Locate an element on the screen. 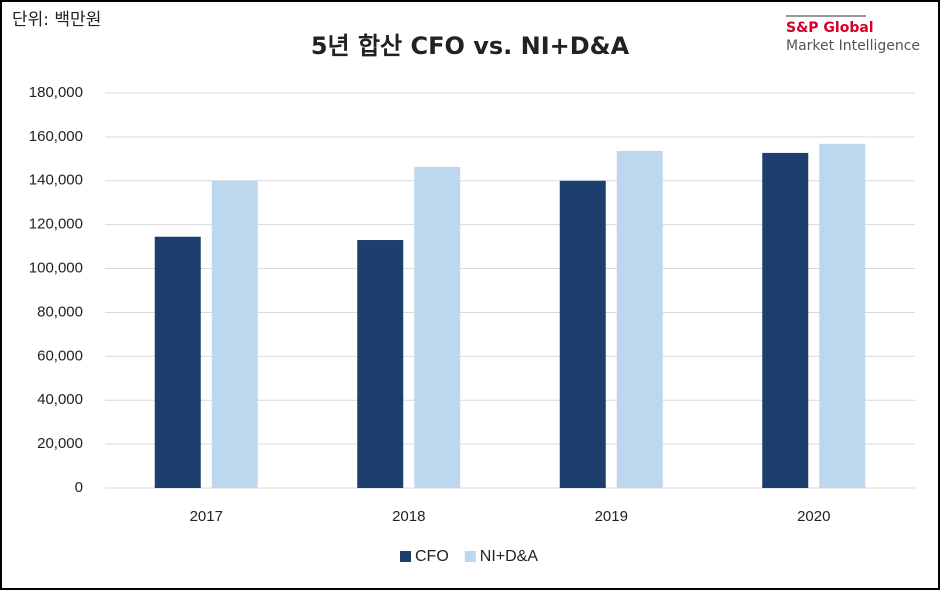 Image resolution: width=940 pixels, height=590 pixels. logo-product: Market Intelligence is located at coordinates (853, 46).